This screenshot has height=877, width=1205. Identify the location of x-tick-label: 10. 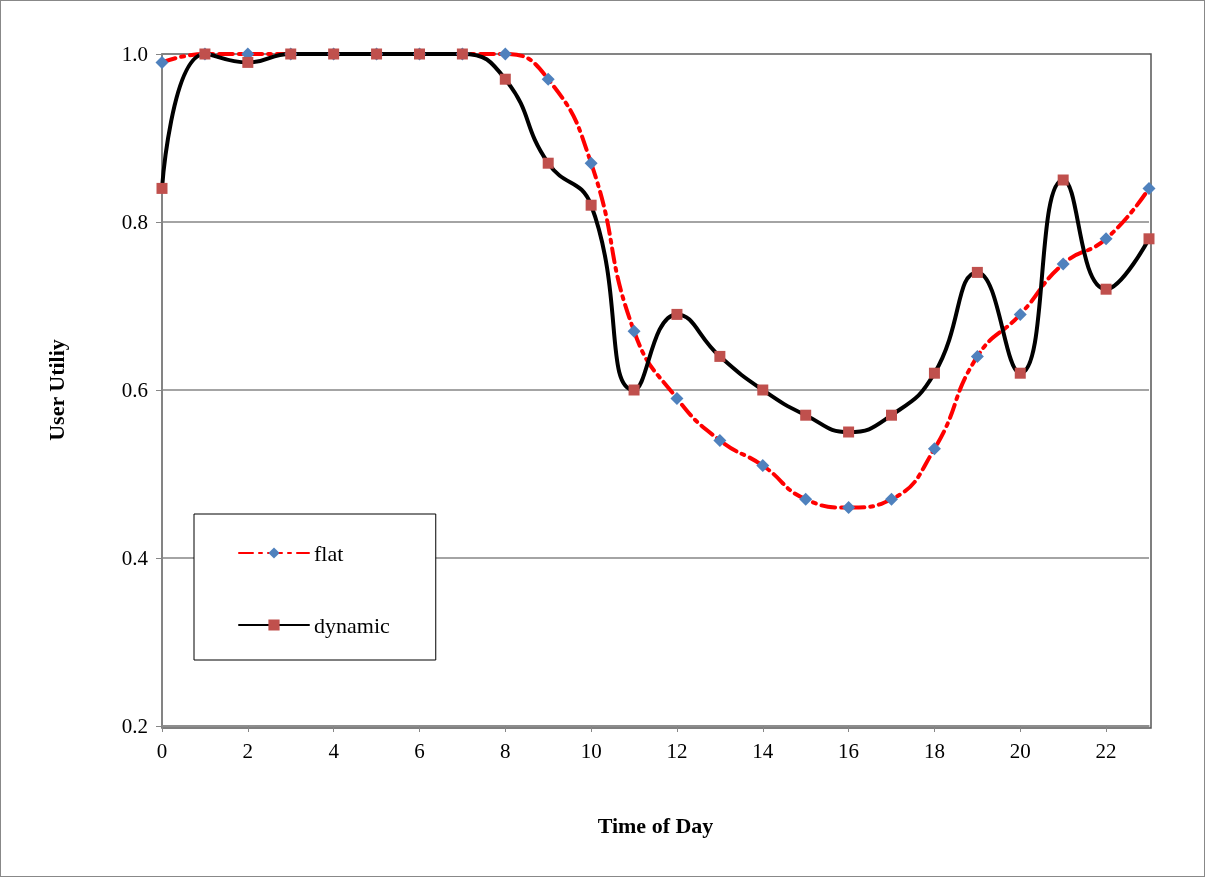
(591, 750).